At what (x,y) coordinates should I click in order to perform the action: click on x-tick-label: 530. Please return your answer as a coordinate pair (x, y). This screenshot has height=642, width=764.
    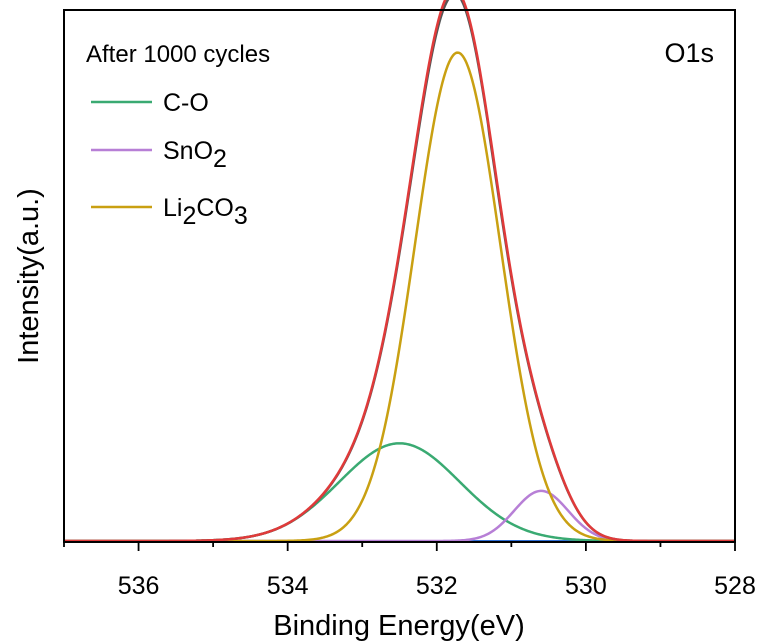
    Looking at the image, I should click on (586, 586).